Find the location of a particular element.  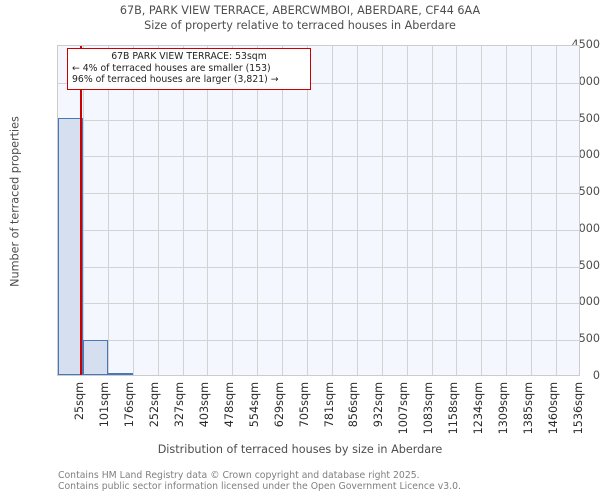

x-axis-tick-label: 1536sqm is located at coordinates (578, 408).